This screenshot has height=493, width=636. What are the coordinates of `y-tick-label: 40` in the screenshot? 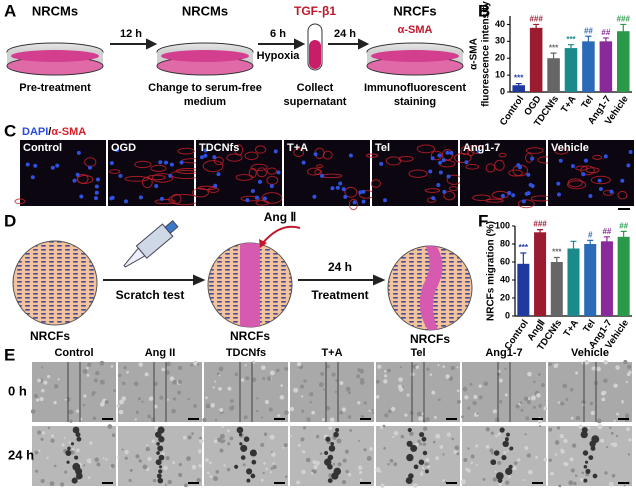 It's located at (500, 24).